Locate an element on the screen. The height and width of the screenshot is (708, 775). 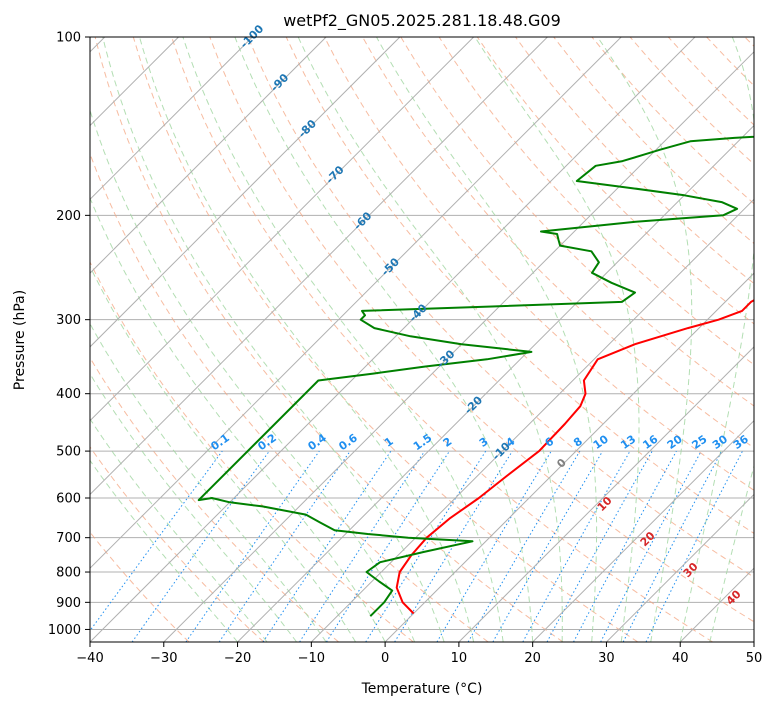
mixing-ratio-label: 20 is located at coordinates (675, 442).